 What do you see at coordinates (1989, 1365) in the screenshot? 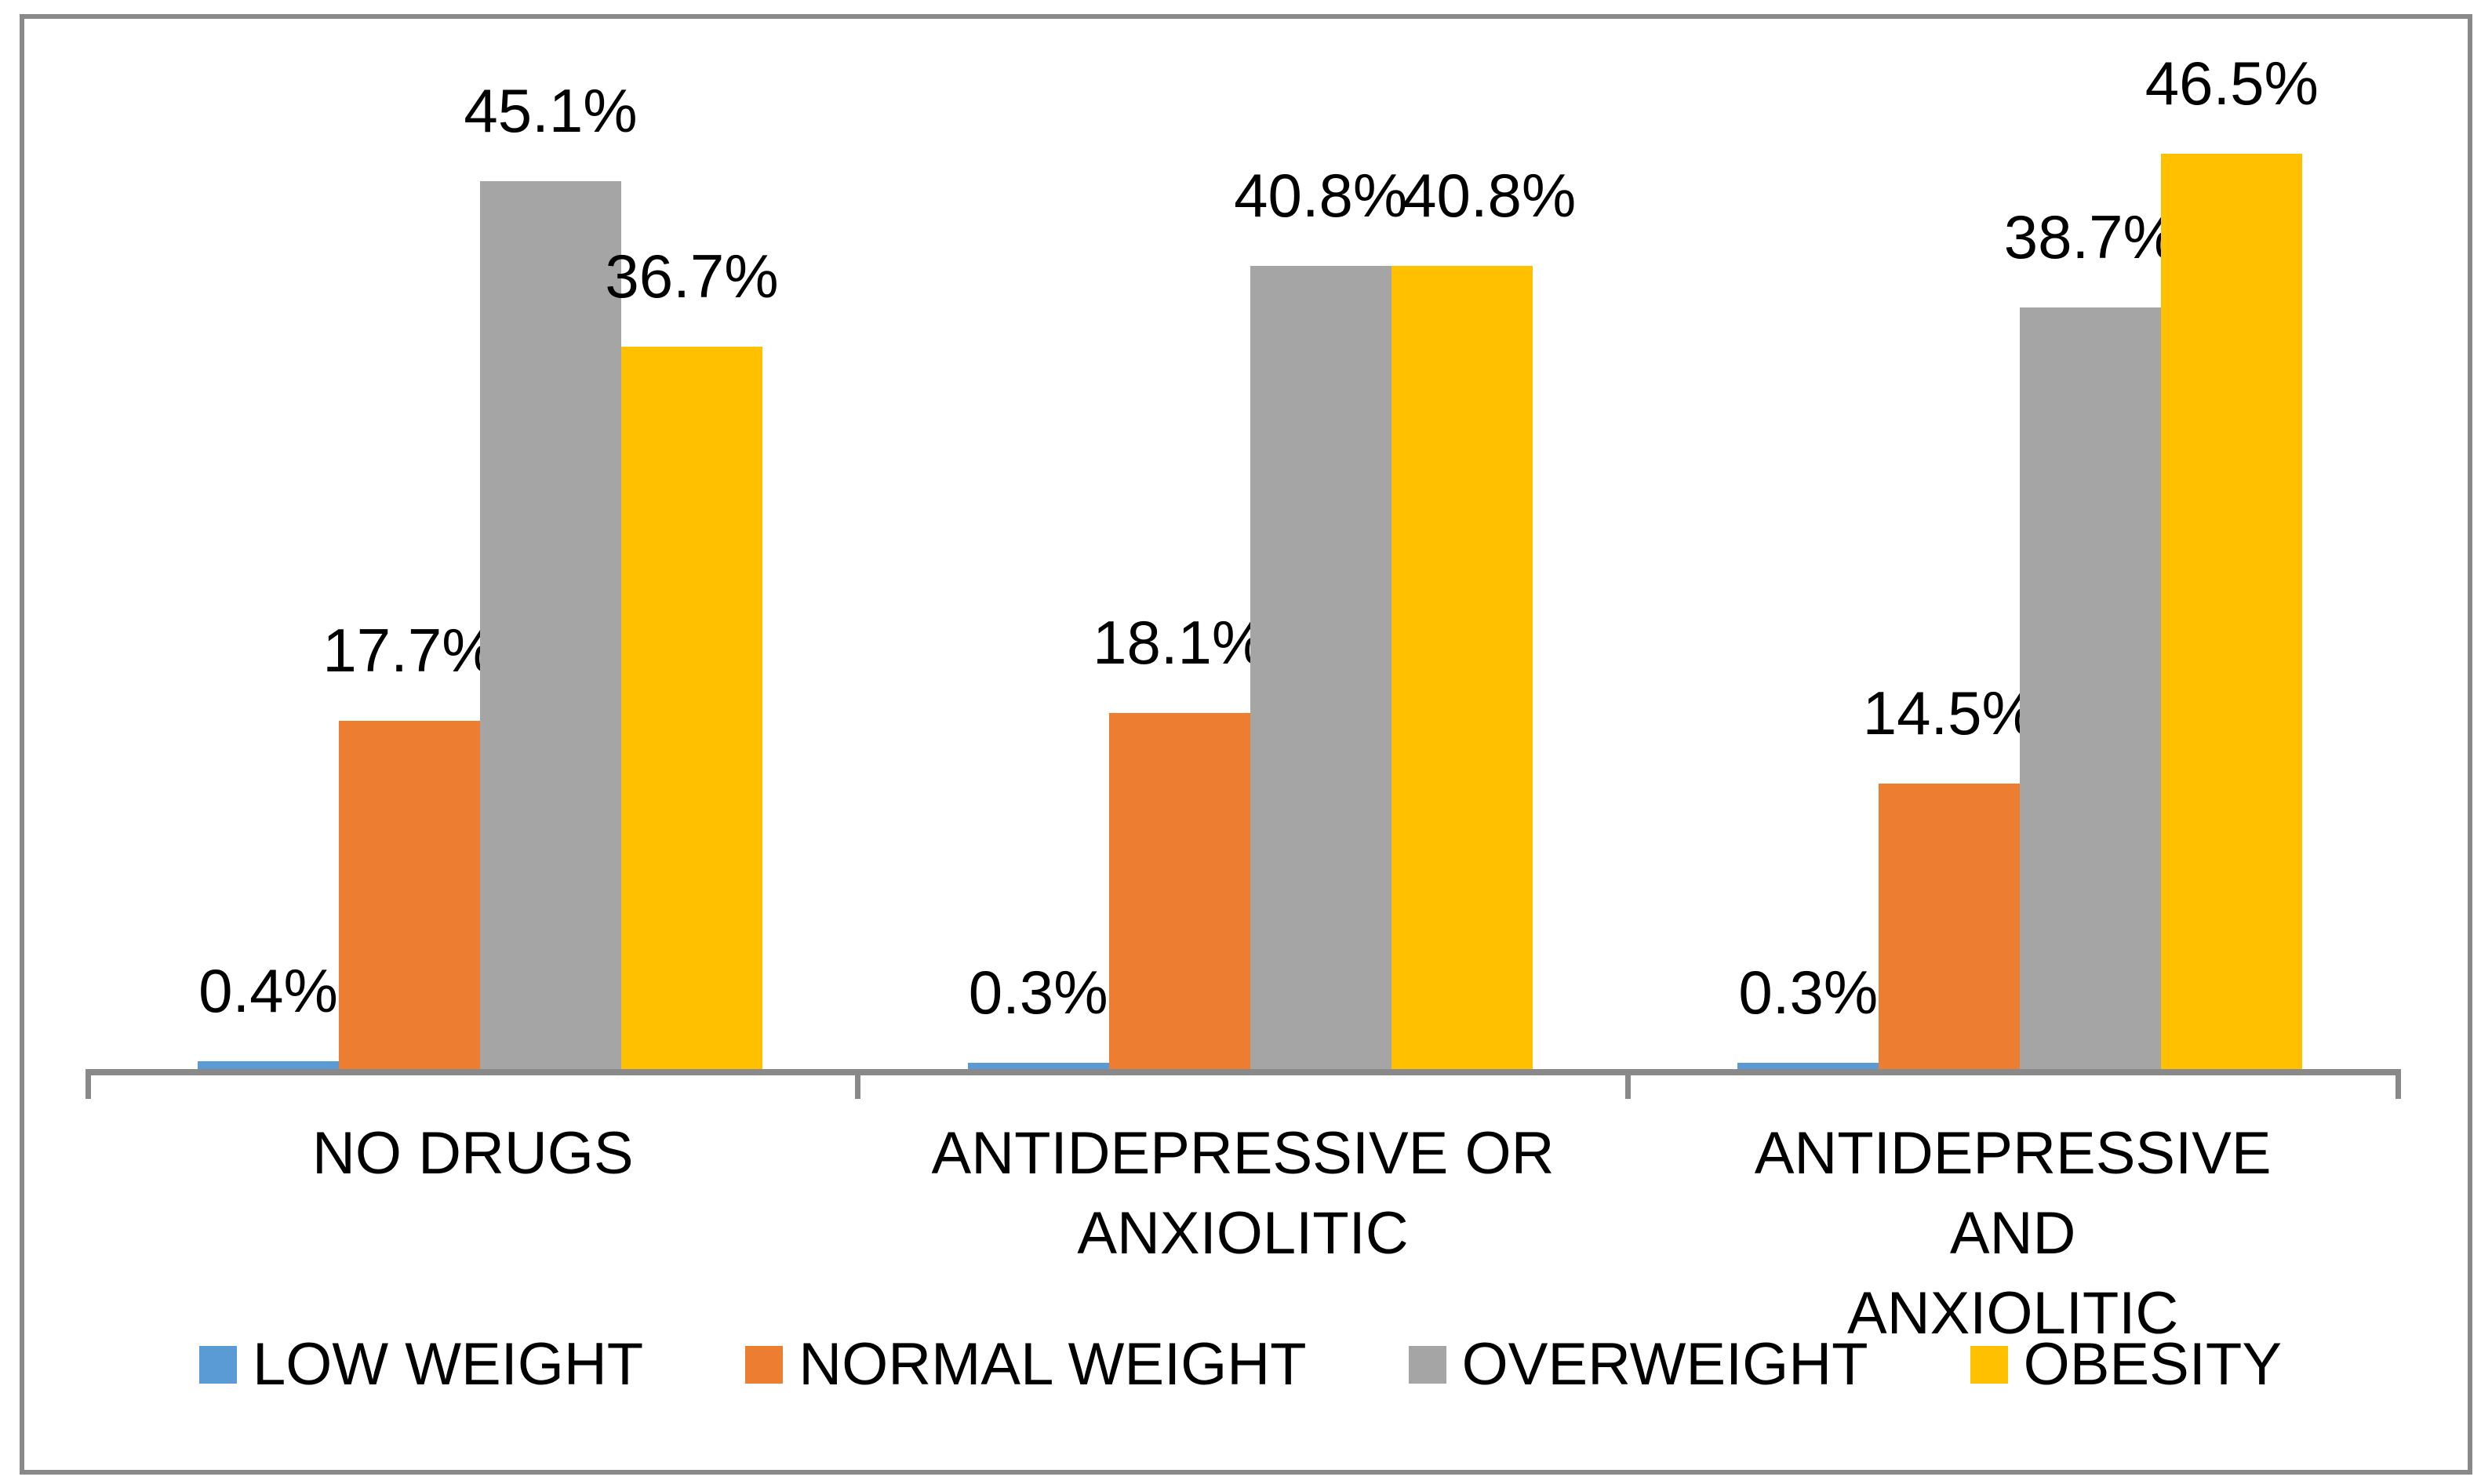
I see `legend-swatch-obesity-icon` at bounding box center [1989, 1365].